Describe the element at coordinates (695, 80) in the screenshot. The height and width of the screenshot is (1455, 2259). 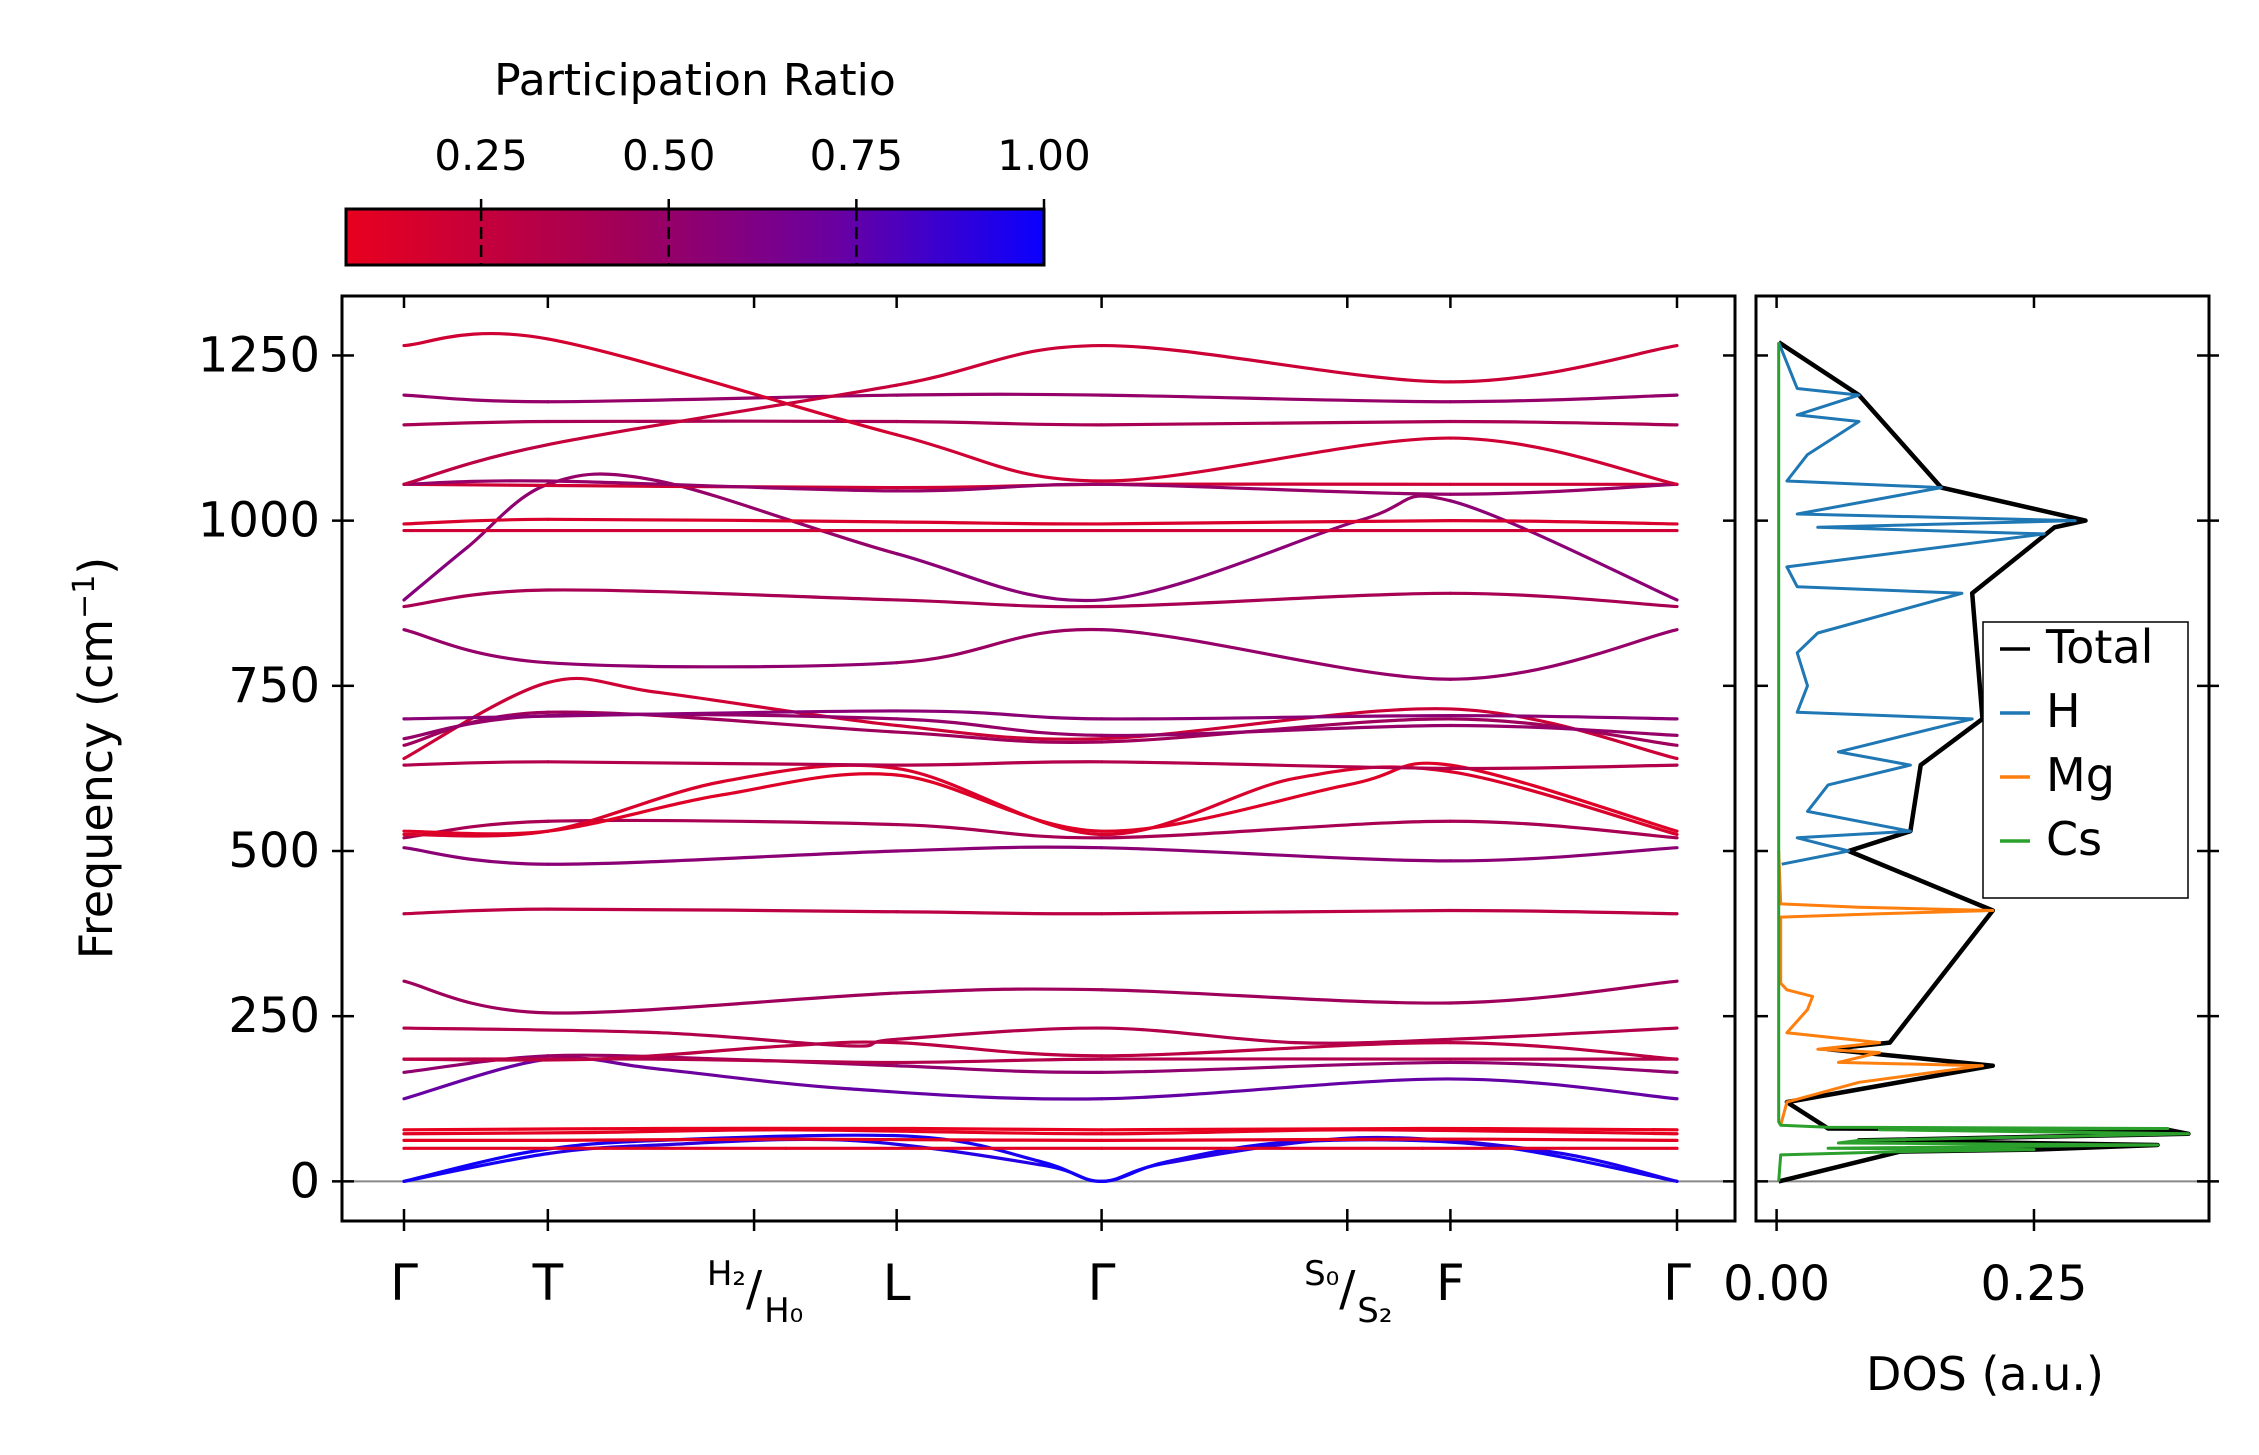
I see `colorbar-label: Participation Ratio` at that location.